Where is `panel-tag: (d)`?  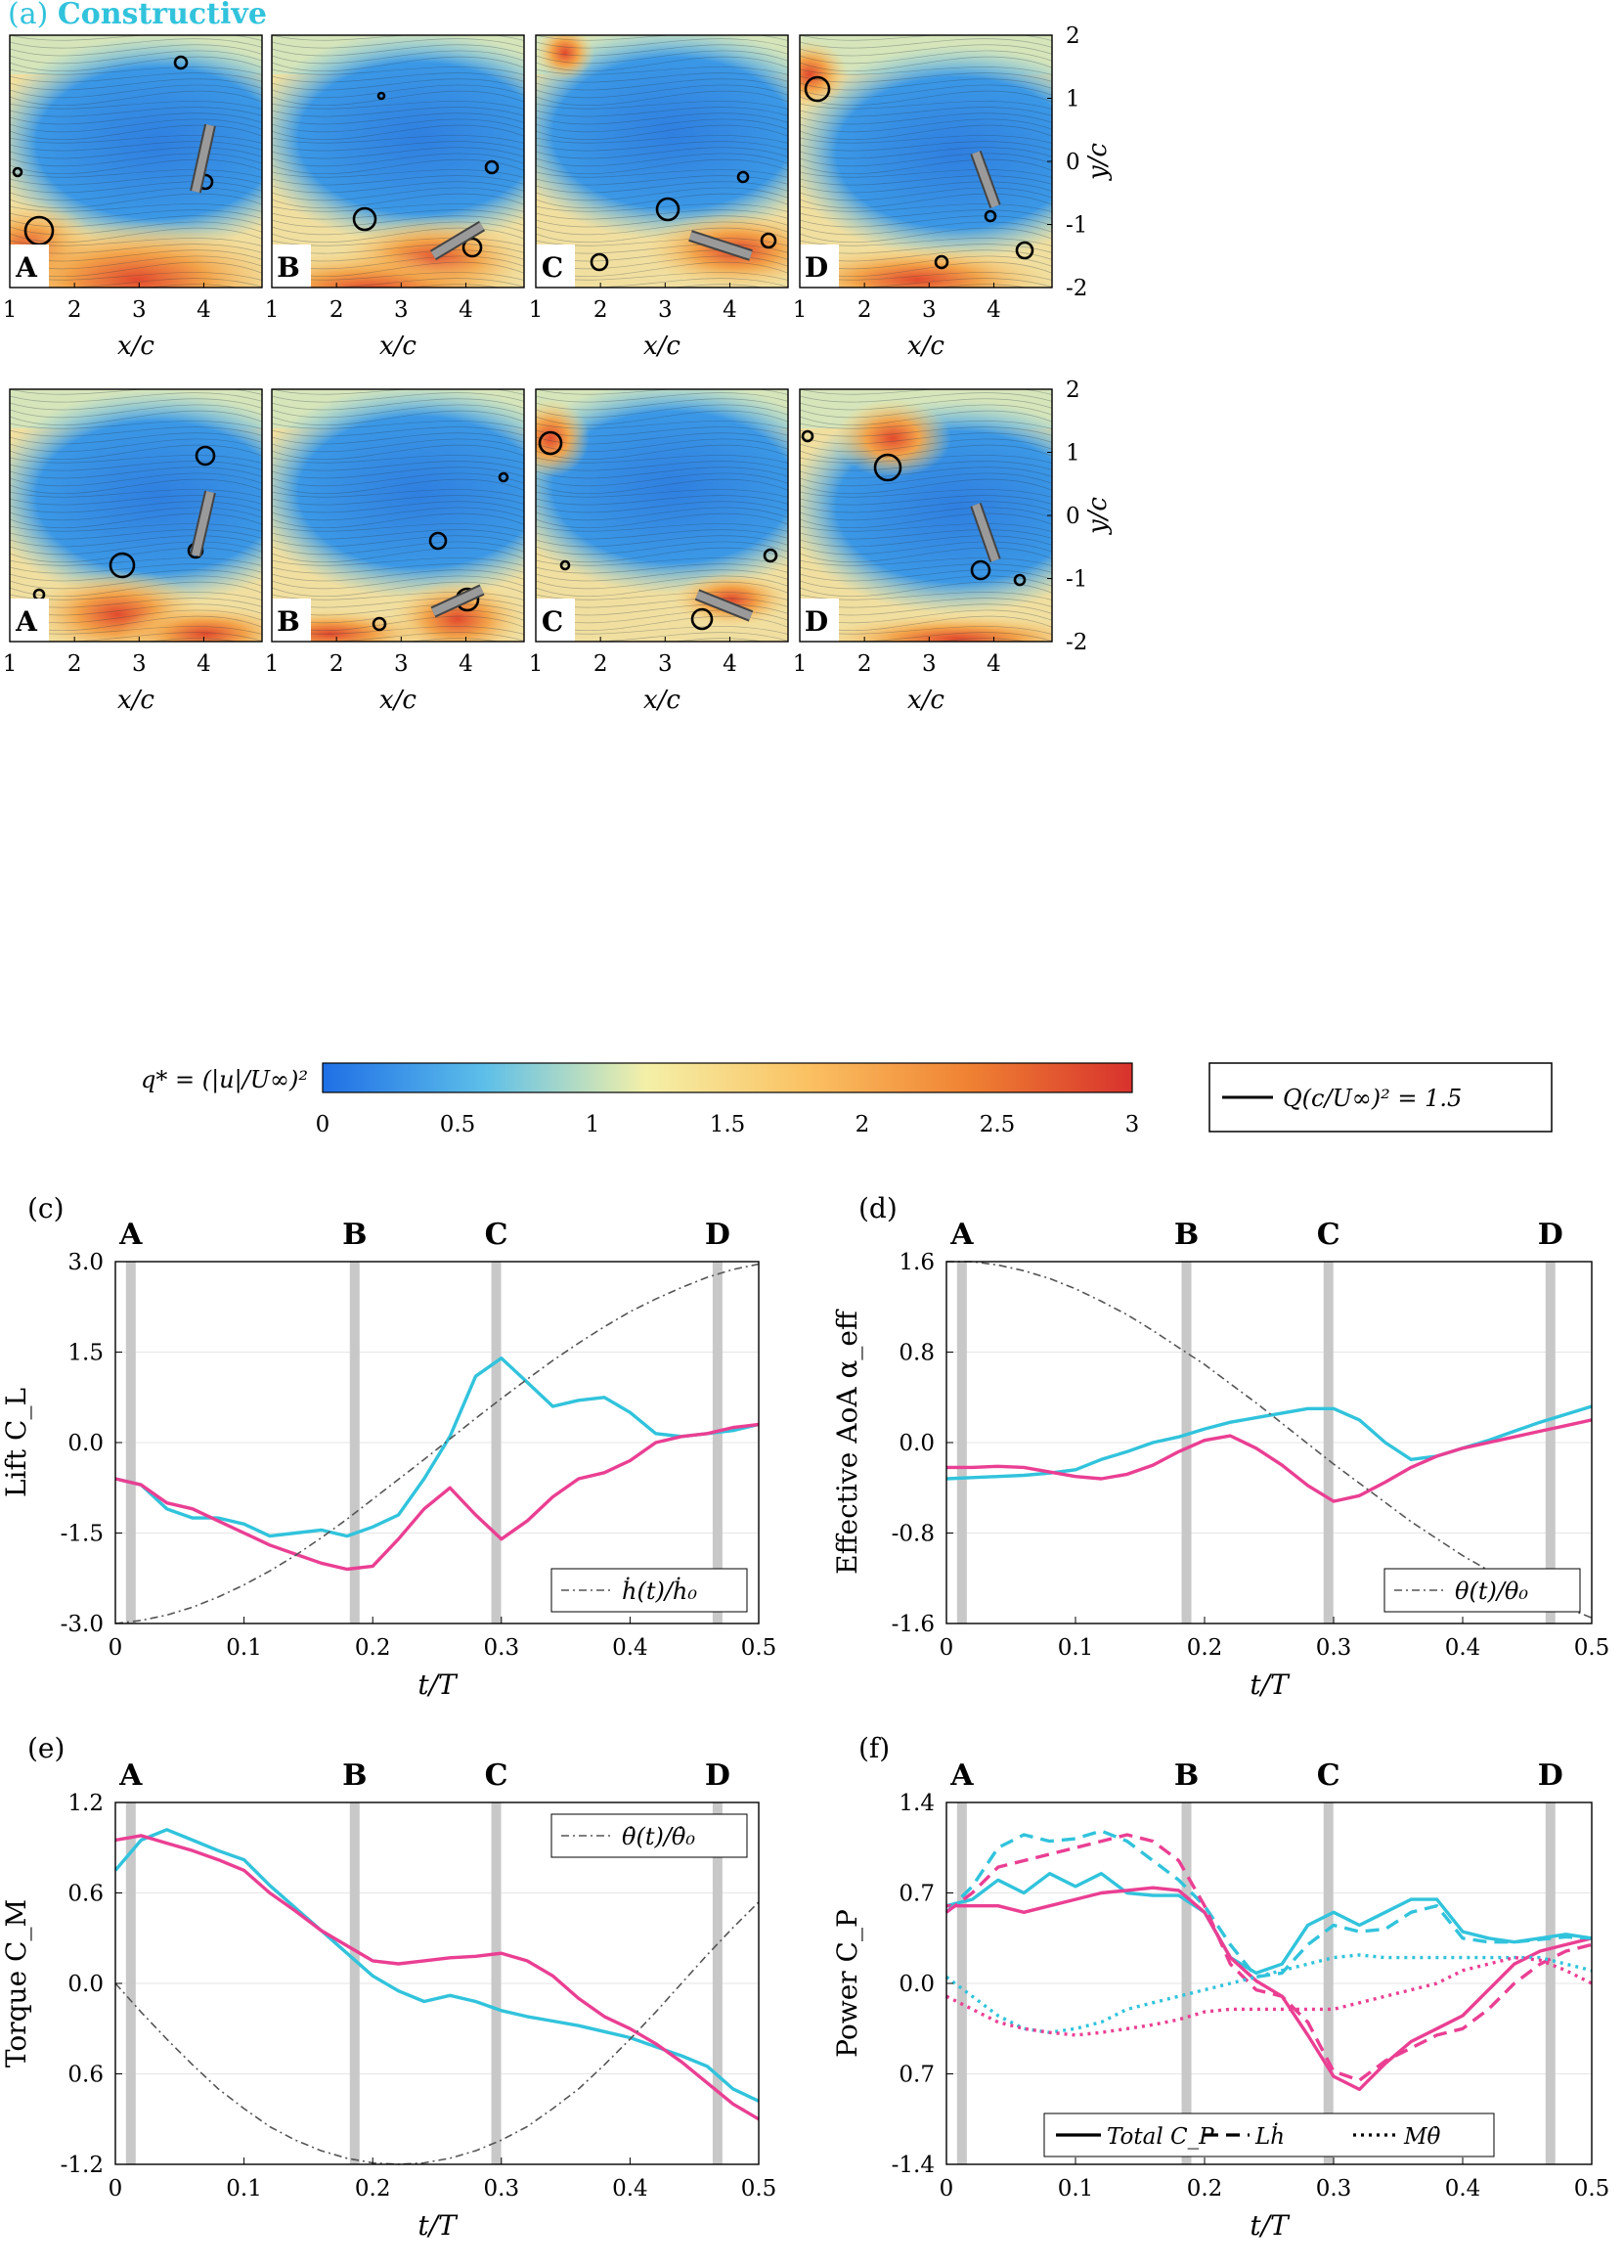 panel-tag: (d) is located at coordinates (878, 1208).